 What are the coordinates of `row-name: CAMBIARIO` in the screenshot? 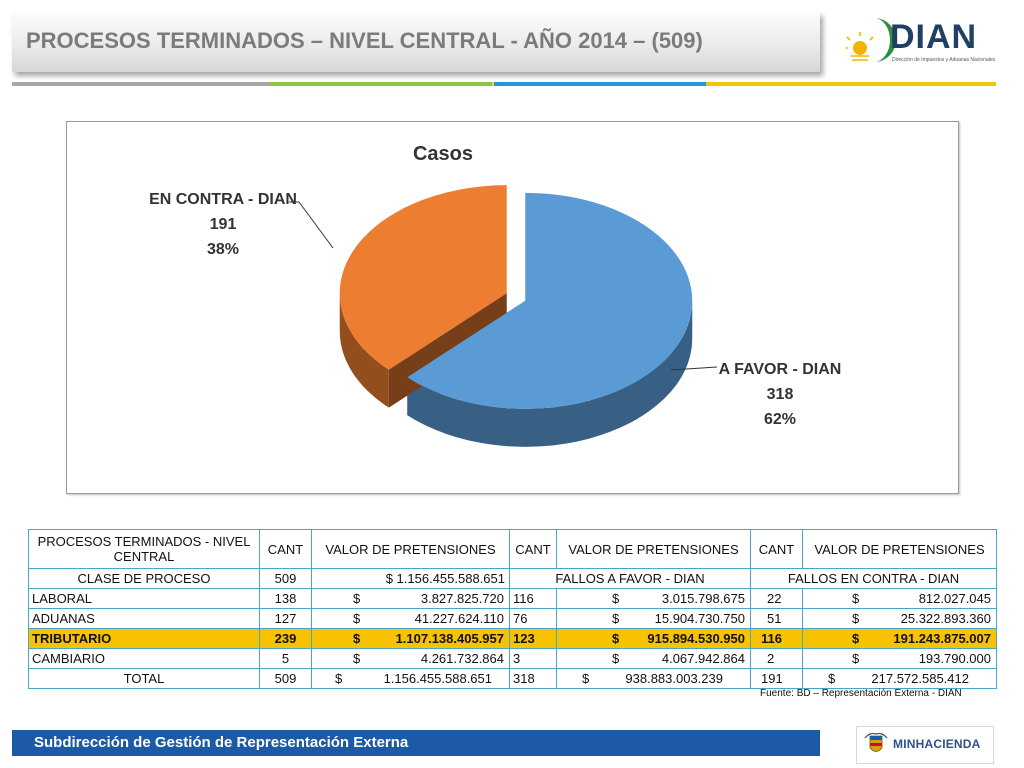 It's located at (144, 658).